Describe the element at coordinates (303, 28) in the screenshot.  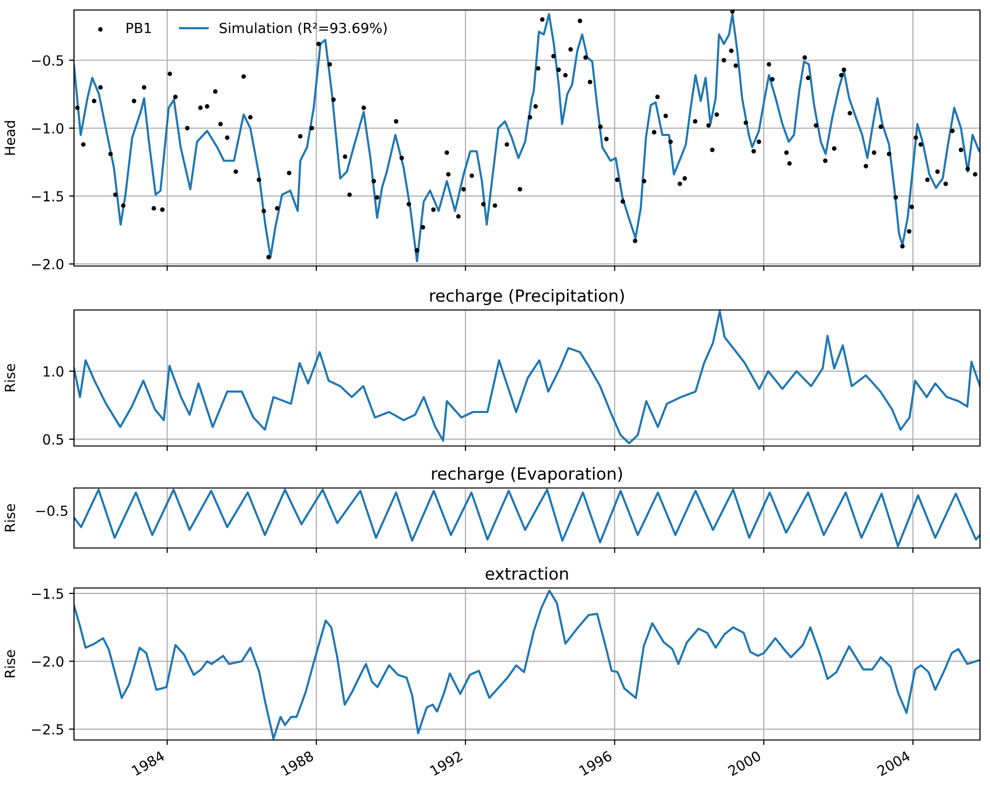
I see `legend-label: Simulation (R²=93.69%)` at that location.